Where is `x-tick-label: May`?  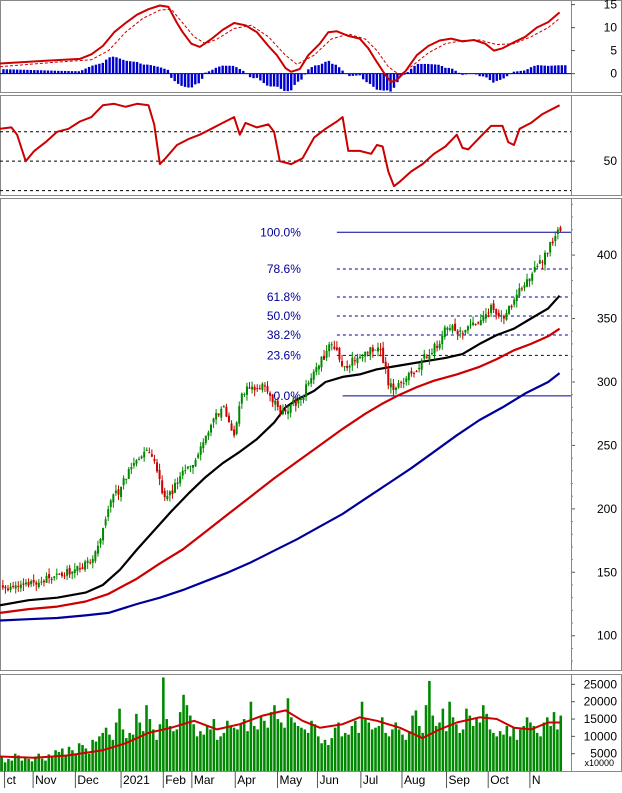
x-tick-label: May is located at coordinates (291, 780).